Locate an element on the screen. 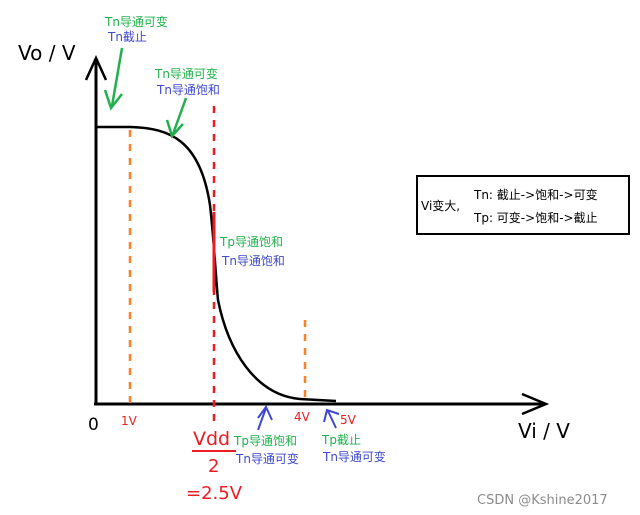 This screenshot has height=515, width=640. x-axis-label: Vi / V is located at coordinates (544, 431).